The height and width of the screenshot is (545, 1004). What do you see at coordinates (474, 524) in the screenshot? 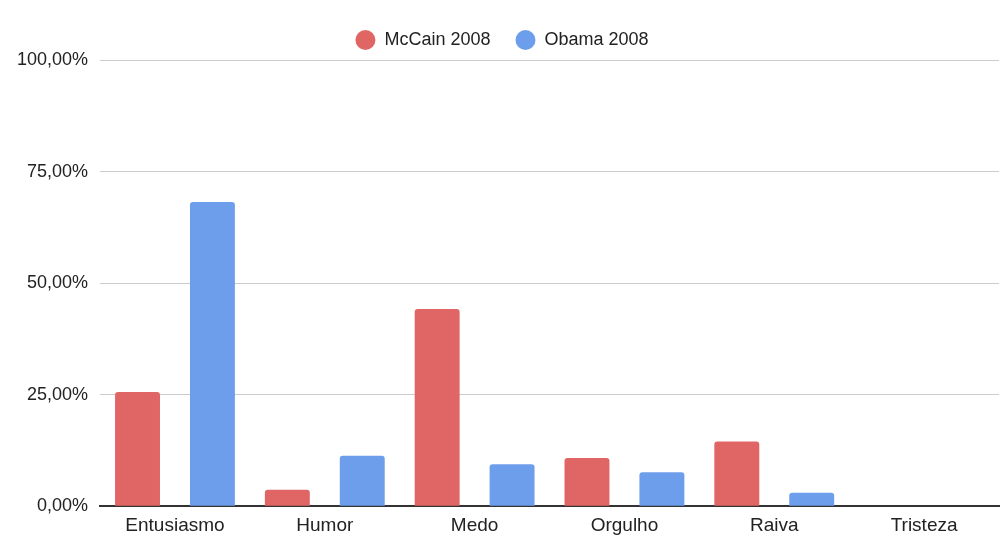
I see `x-tick-label: Medo` at bounding box center [474, 524].